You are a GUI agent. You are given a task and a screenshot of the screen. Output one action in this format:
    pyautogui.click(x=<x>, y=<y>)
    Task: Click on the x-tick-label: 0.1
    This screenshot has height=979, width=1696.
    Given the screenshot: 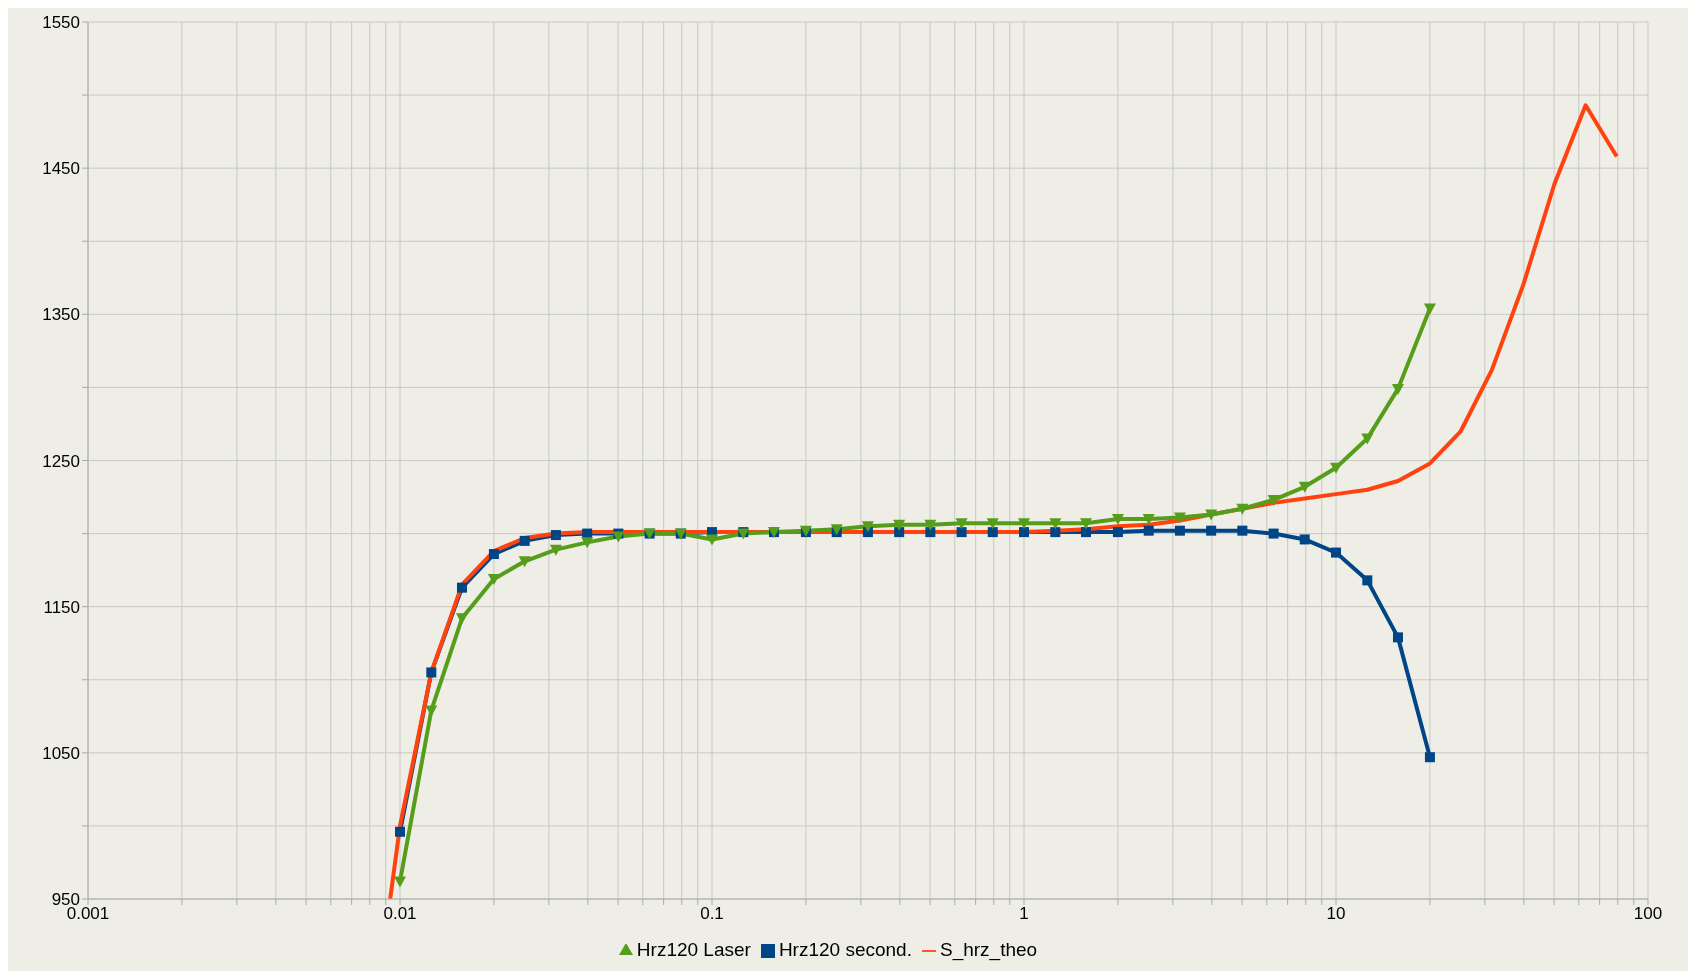 What is the action you would take?
    pyautogui.click(x=712, y=914)
    